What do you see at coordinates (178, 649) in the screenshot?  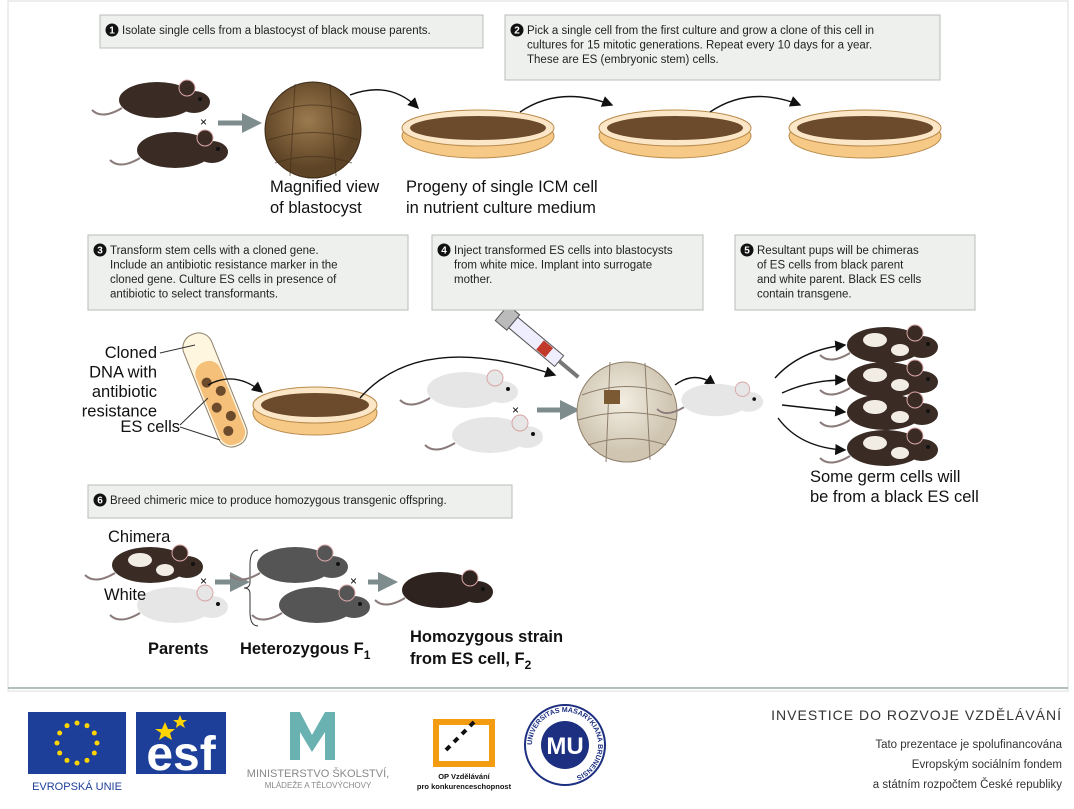 I see `label: Parents` at bounding box center [178, 649].